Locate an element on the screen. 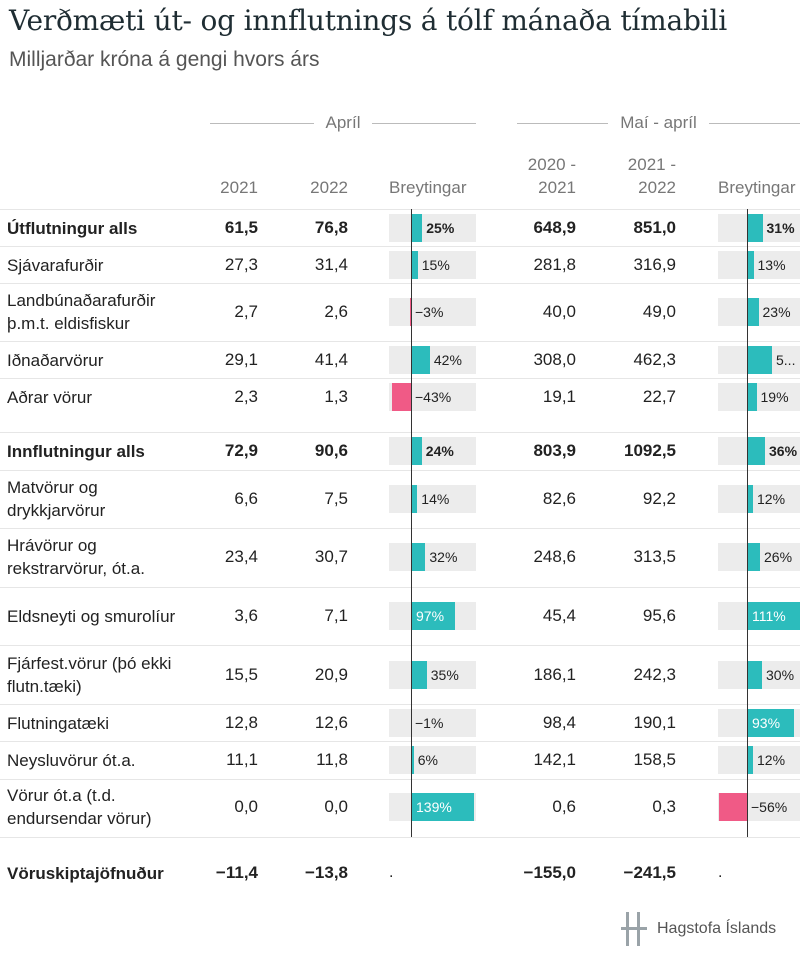  column-header-period-2: 2021 - 2022 is located at coordinates (636, 176).